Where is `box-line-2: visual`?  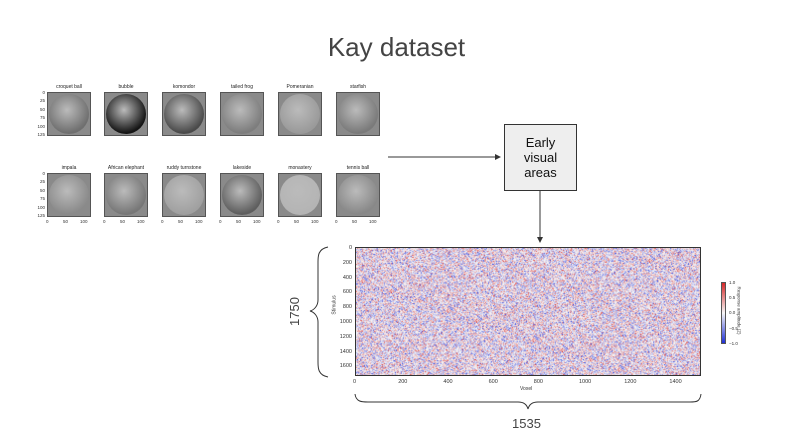 box-line-2: visual is located at coordinates (540, 157).